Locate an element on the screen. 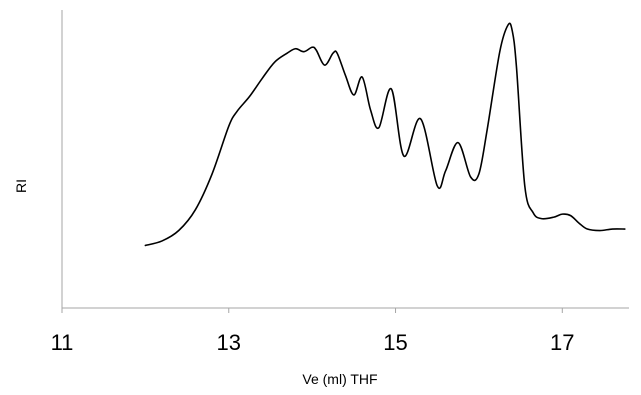 This screenshot has width=641, height=395. x-tick-label: 17 is located at coordinates (562, 342).